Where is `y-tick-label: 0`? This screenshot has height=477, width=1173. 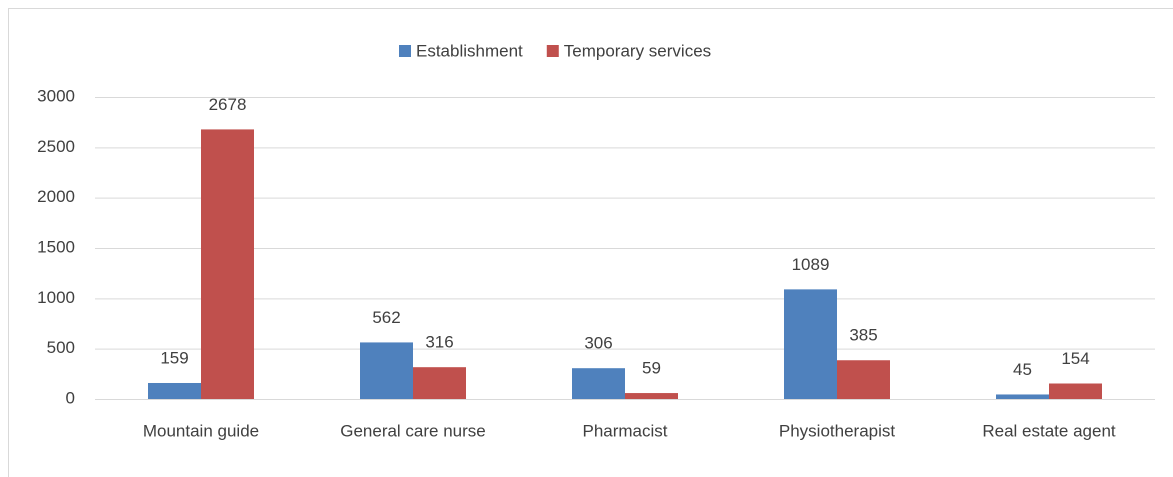 y-tick-label: 0 is located at coordinates (70, 397).